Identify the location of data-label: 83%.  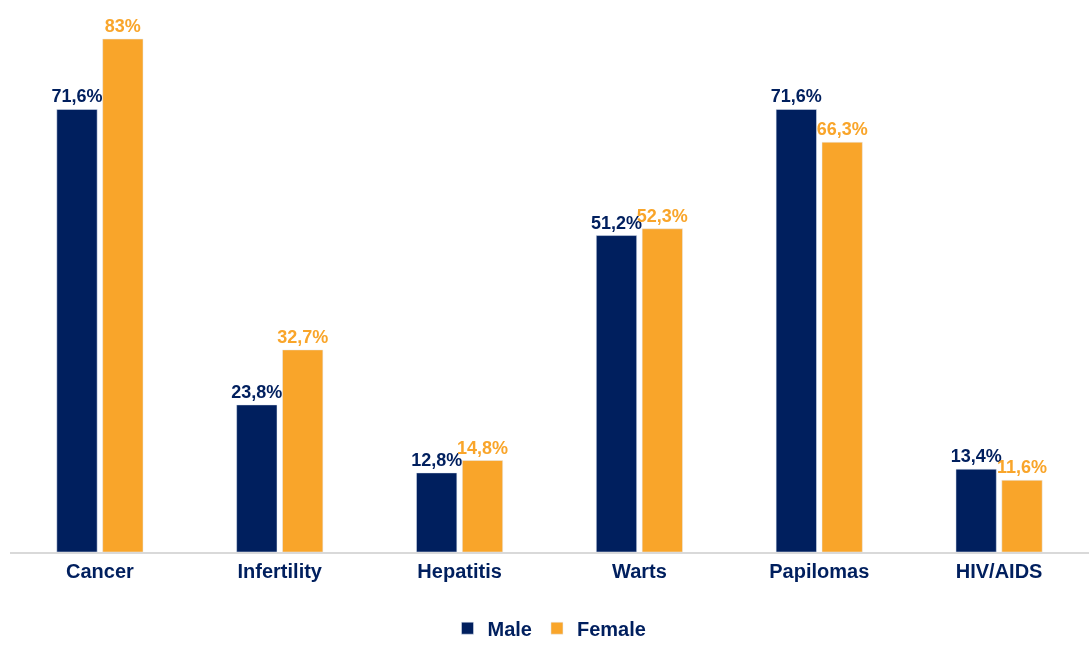
(122, 26).